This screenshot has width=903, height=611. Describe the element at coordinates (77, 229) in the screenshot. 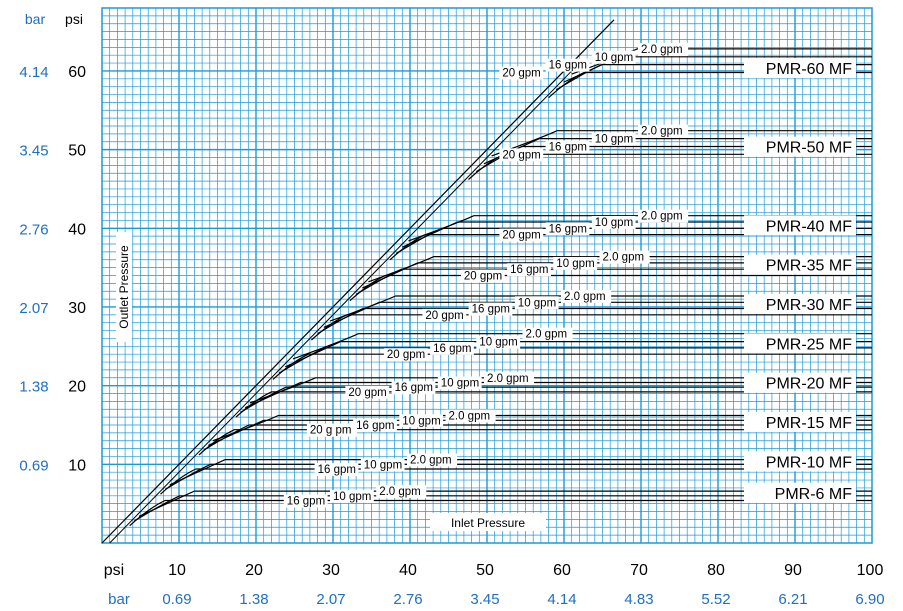

I see `y-tick-psi: 40` at that location.